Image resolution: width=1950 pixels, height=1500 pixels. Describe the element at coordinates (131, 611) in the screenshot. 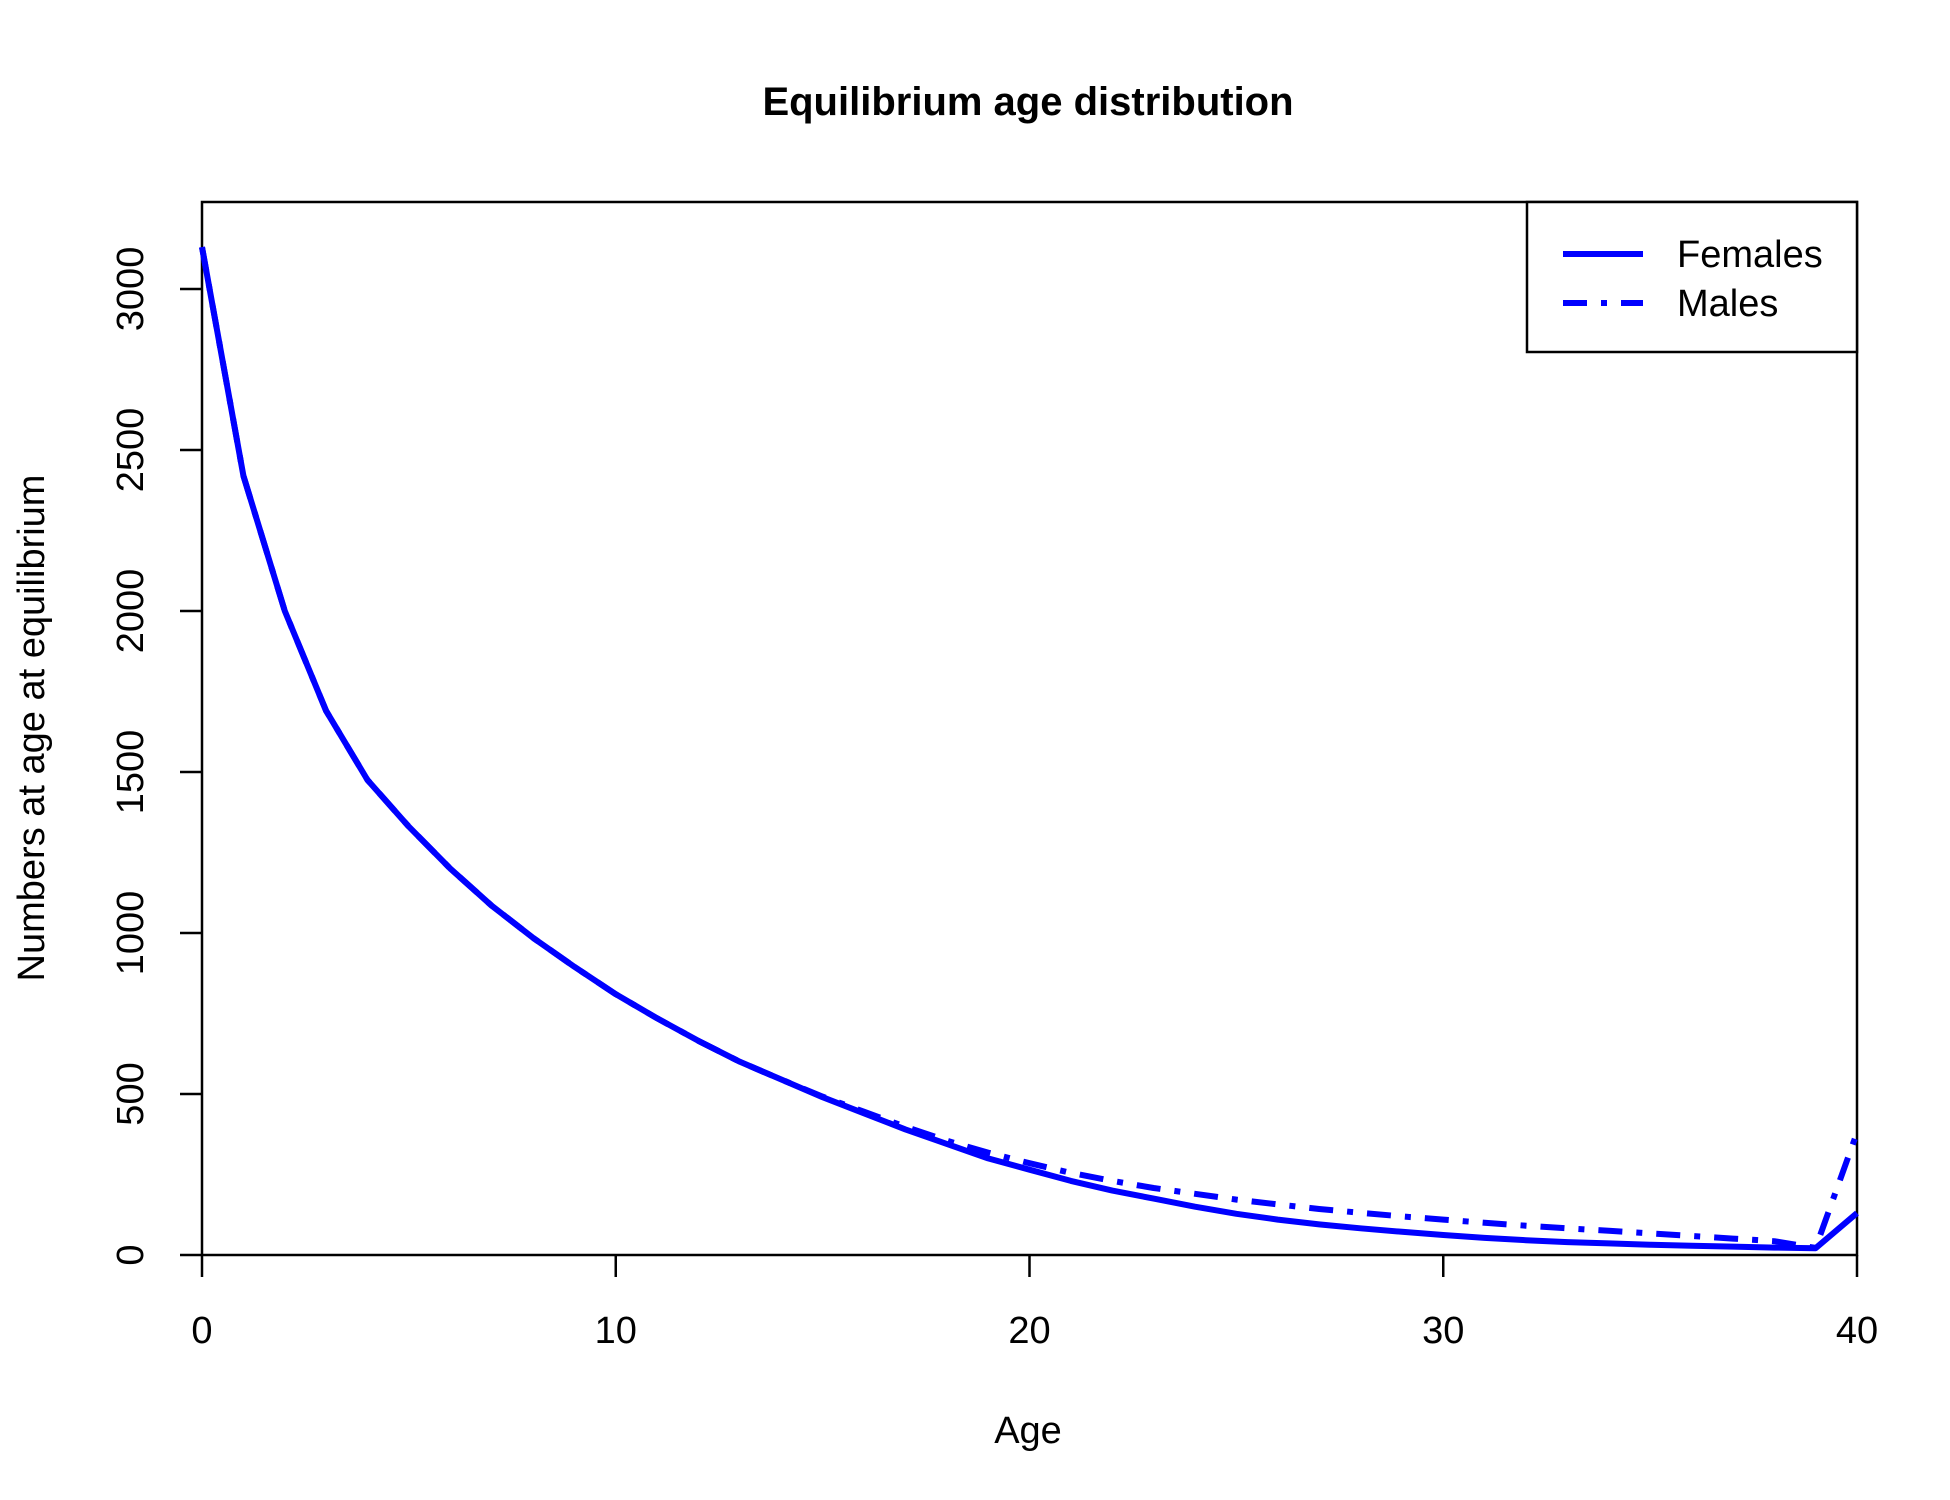

I see `y-tick-label: 2000` at that location.